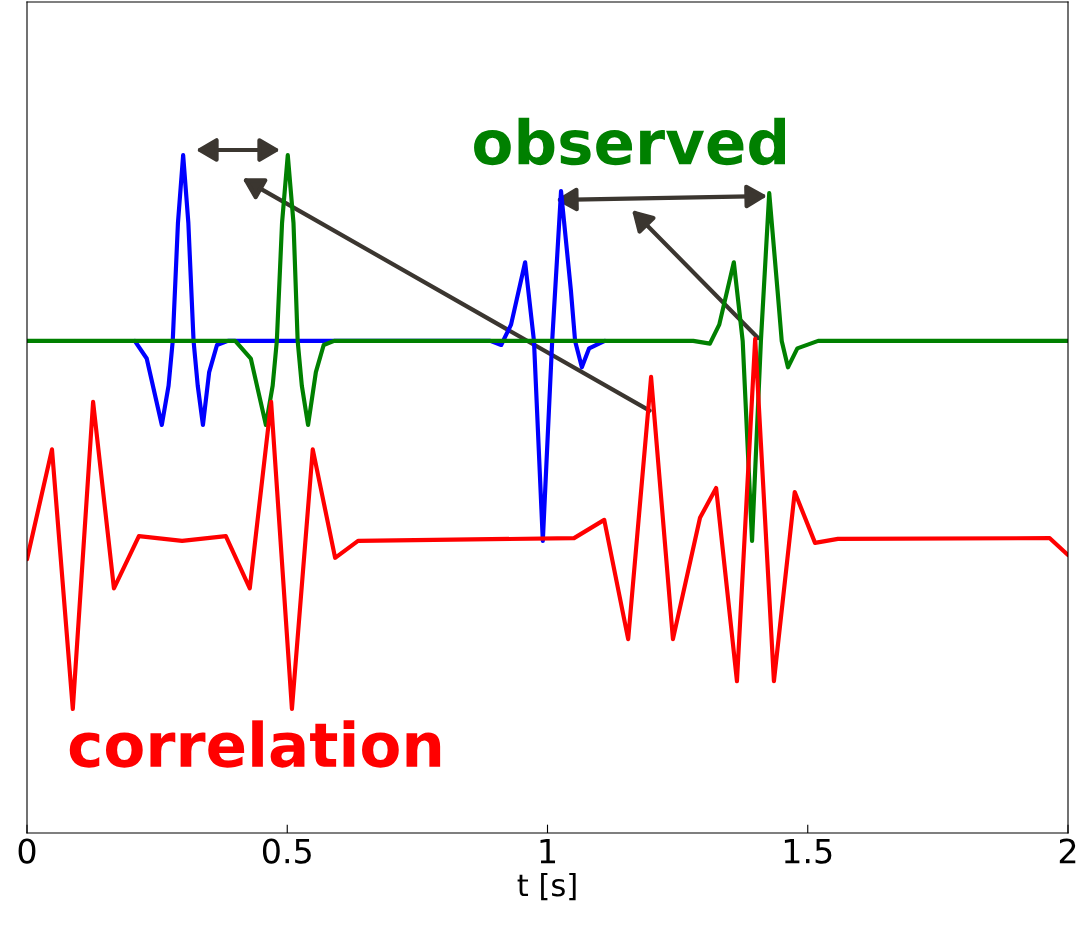 The height and width of the screenshot is (942, 1087). Describe the element at coordinates (546, 886) in the screenshot. I see `x-axis-title: t [s]` at that location.